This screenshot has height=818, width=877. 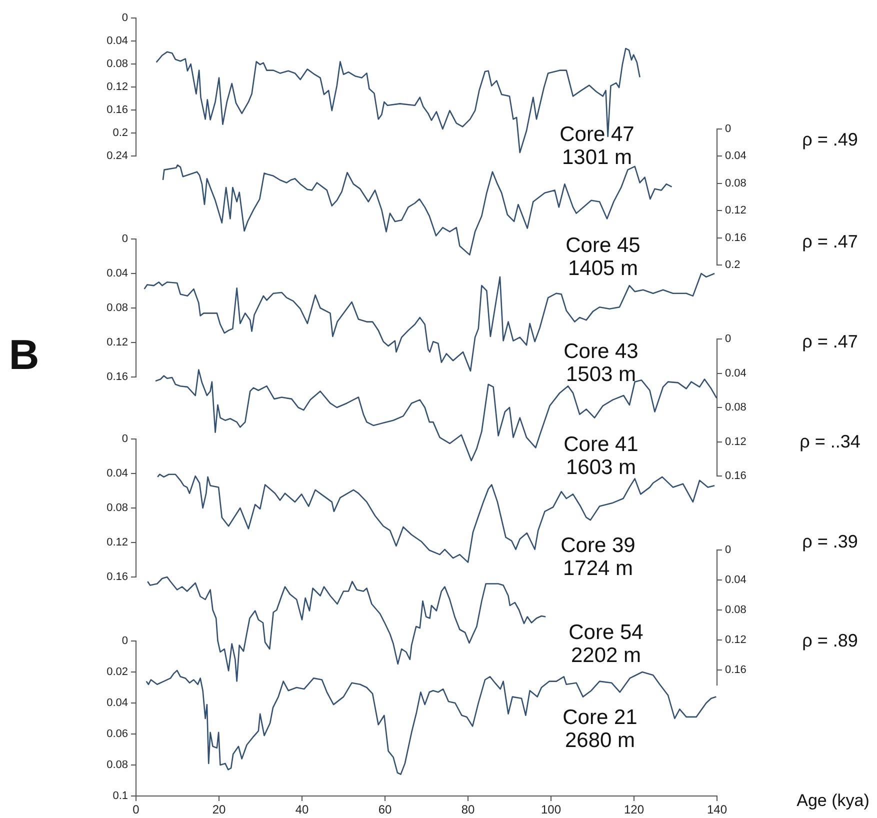 I want to click on text: B, so click(x=24, y=355).